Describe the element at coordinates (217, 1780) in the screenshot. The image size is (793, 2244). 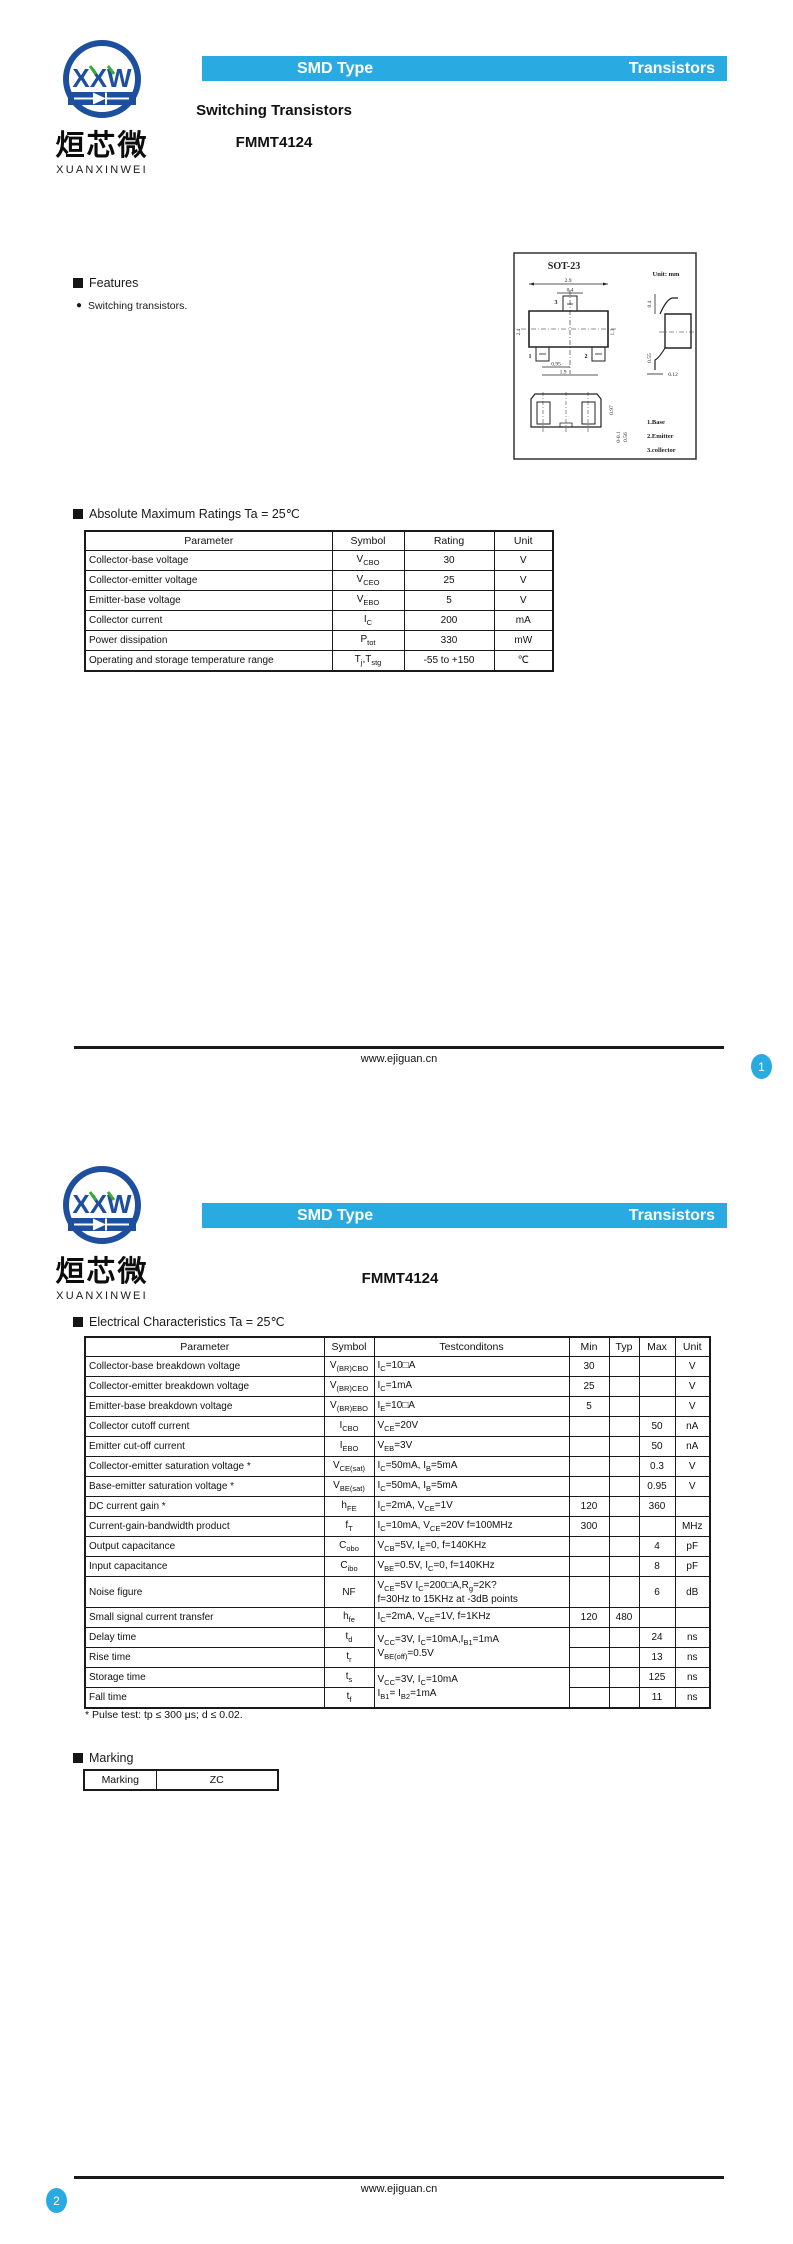
I see `column-header: ZC` at that location.